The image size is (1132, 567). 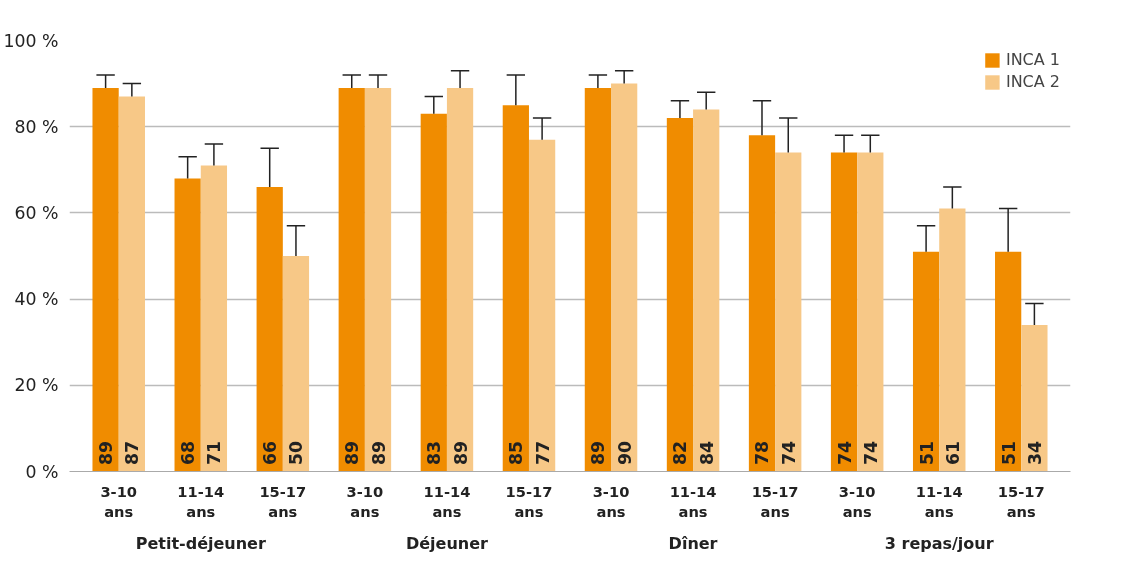 I want to click on data-label: 85, so click(x=516, y=453).